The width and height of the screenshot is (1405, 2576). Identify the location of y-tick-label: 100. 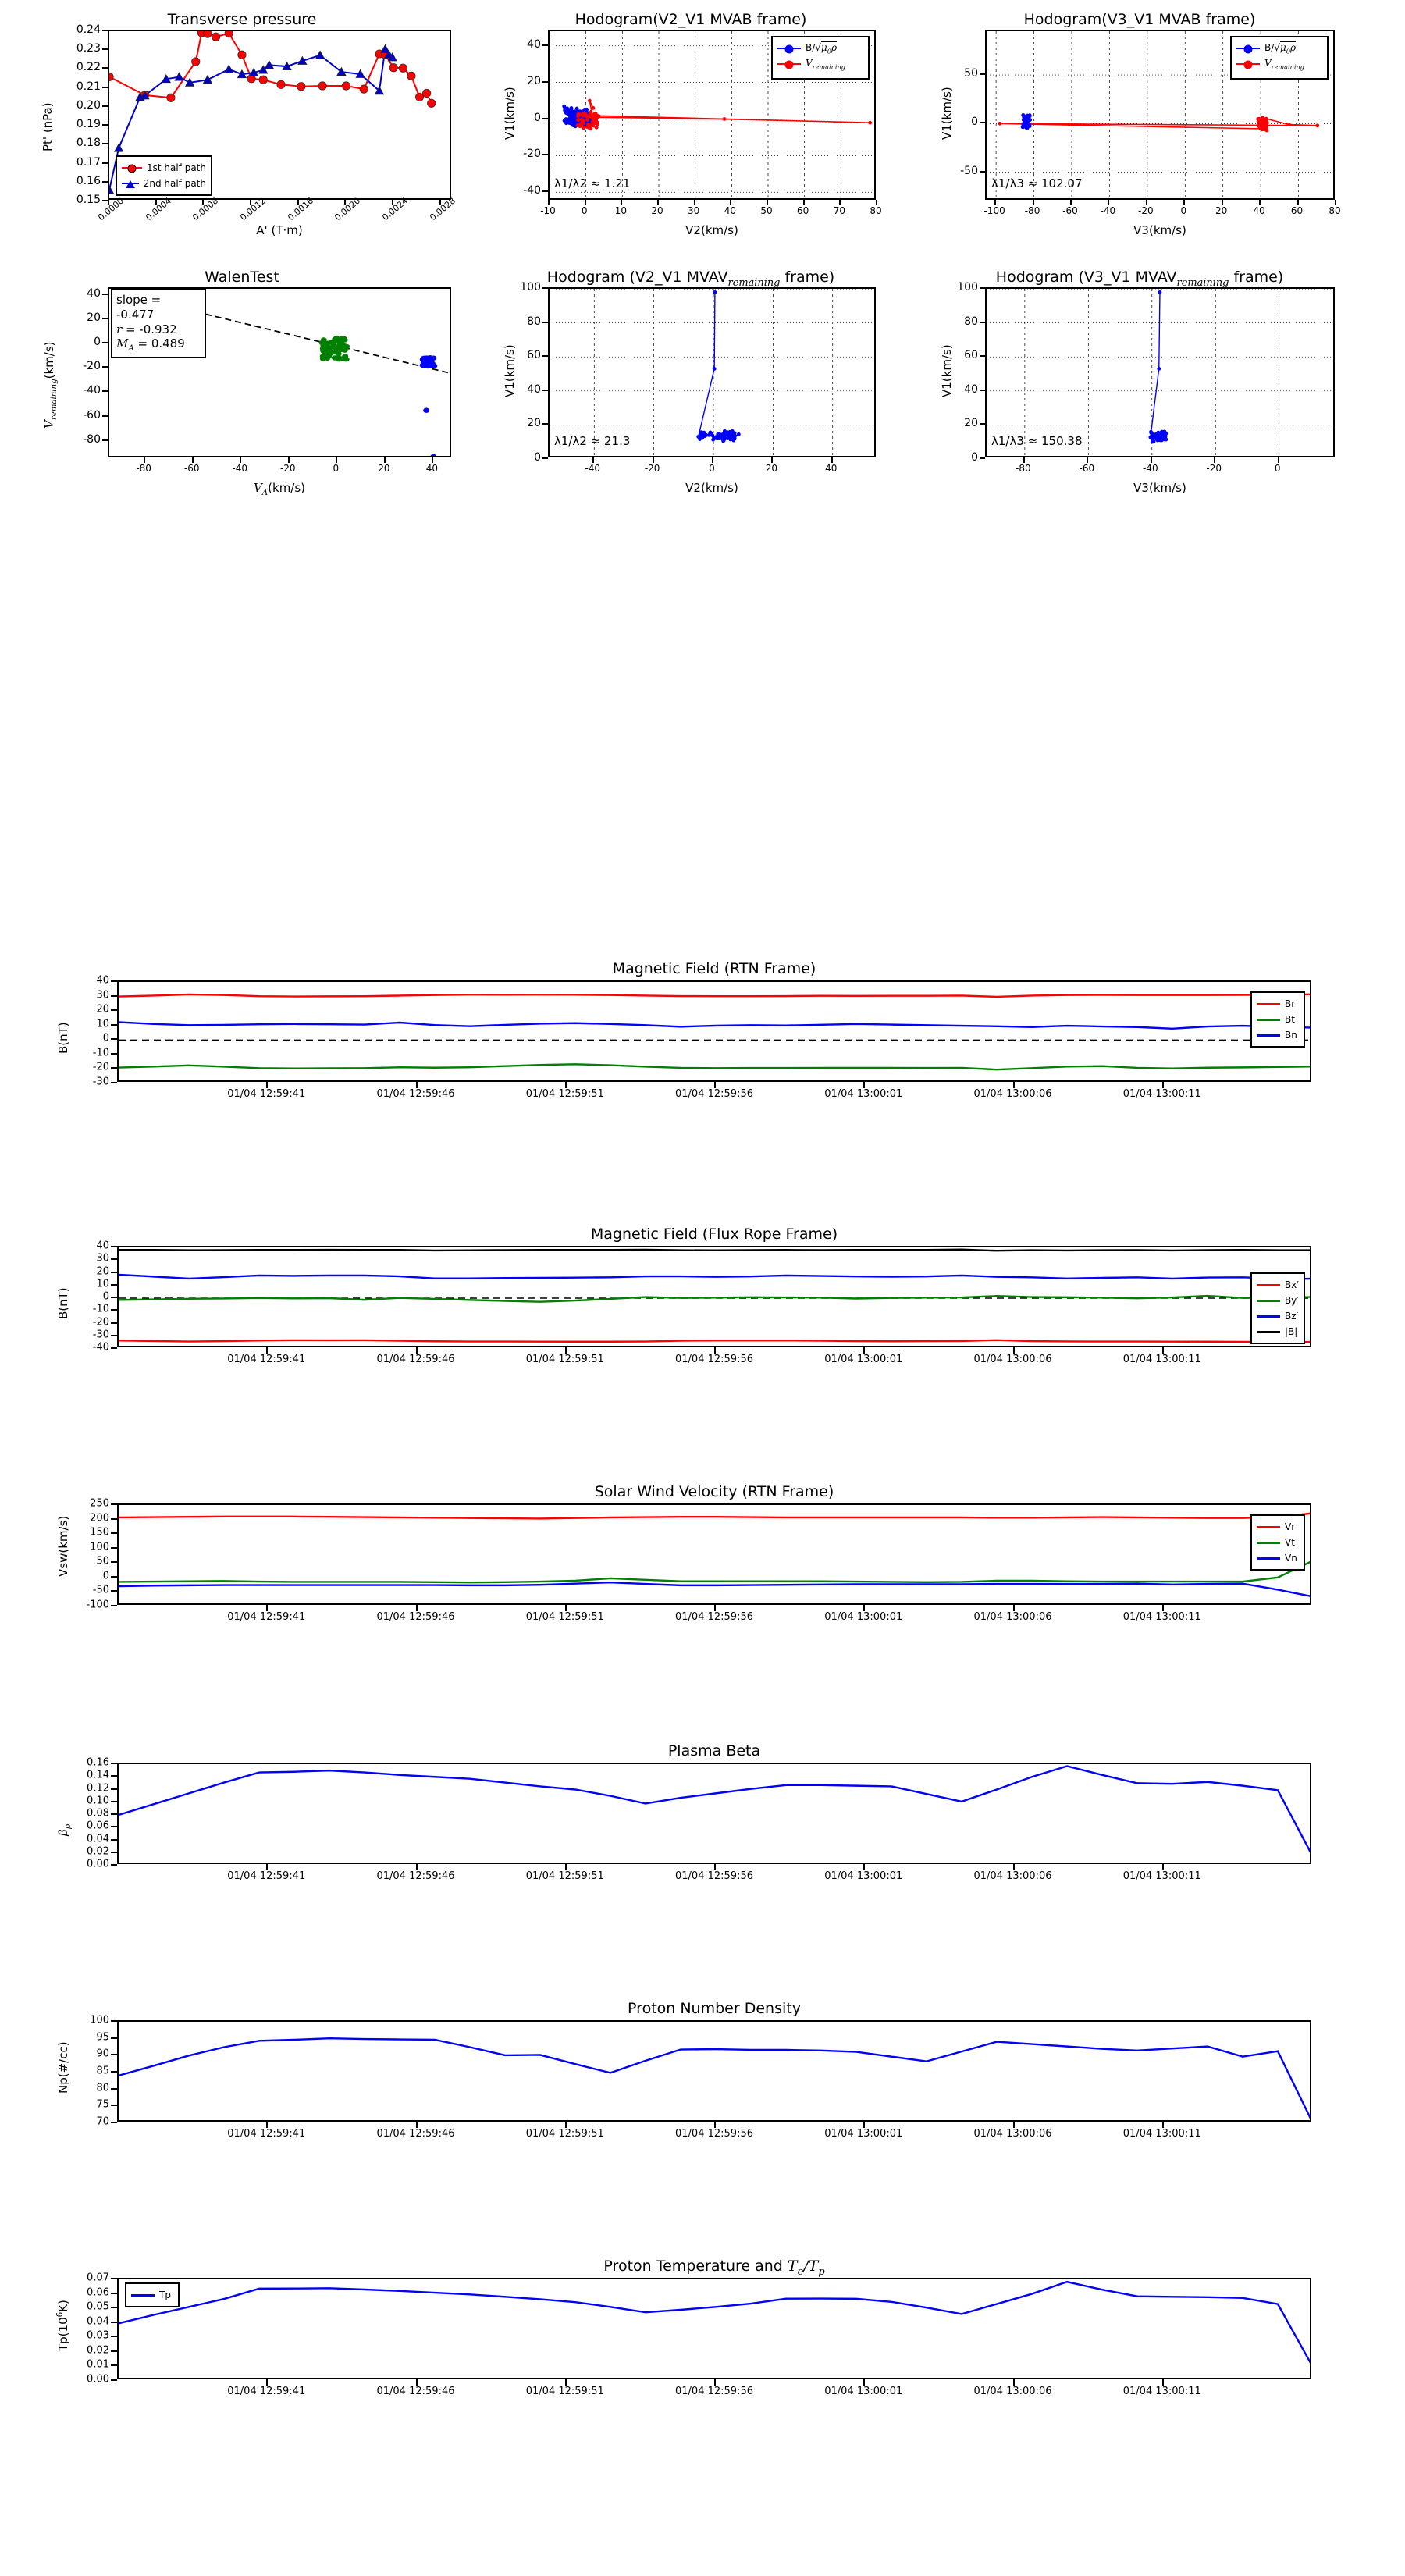
(99, 1547).